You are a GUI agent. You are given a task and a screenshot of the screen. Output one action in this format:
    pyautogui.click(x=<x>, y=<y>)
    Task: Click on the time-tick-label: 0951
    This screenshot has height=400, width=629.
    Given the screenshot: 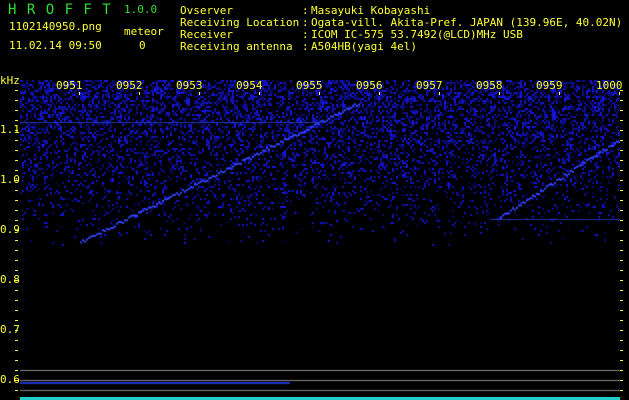 What is the action you would take?
    pyautogui.click(x=69, y=85)
    